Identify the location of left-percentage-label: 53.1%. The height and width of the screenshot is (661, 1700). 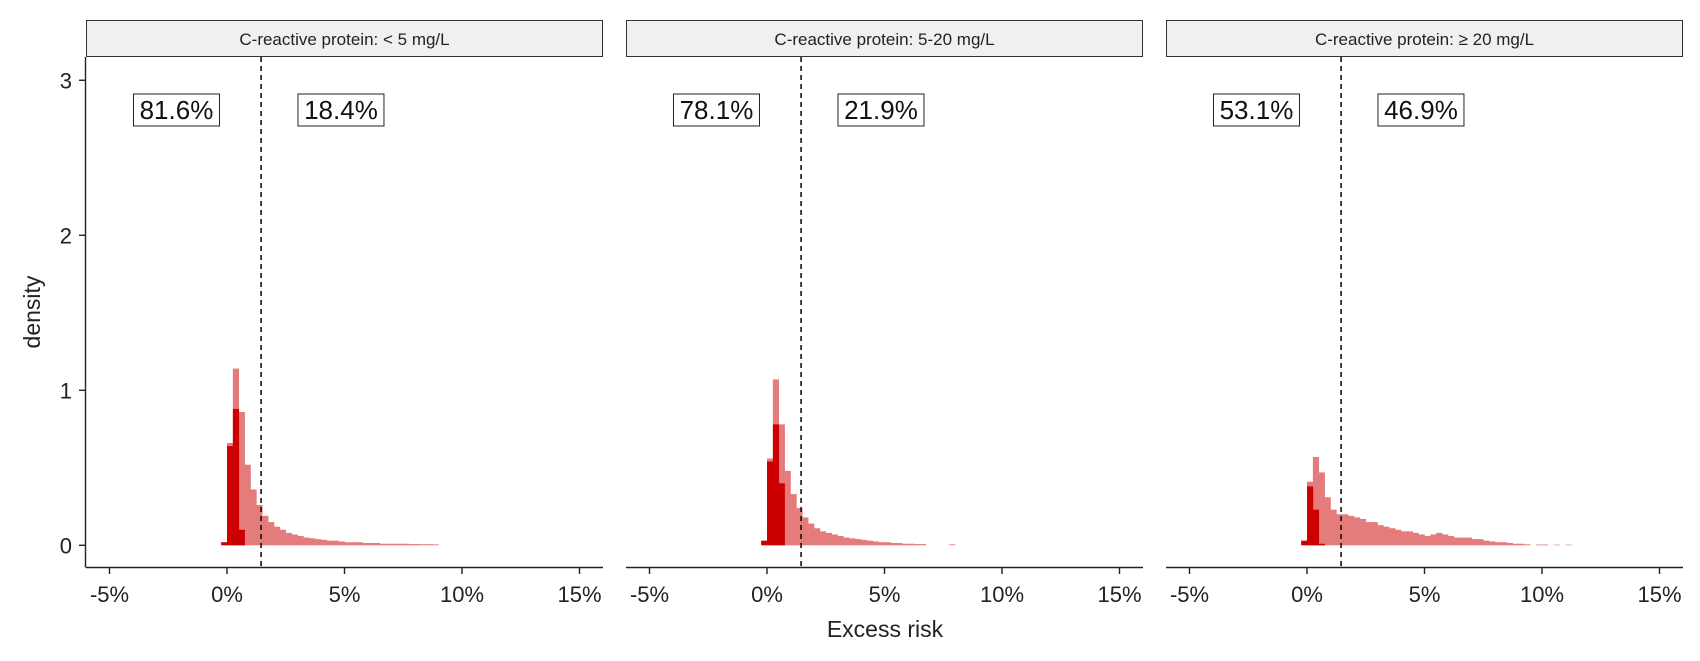
(1257, 110).